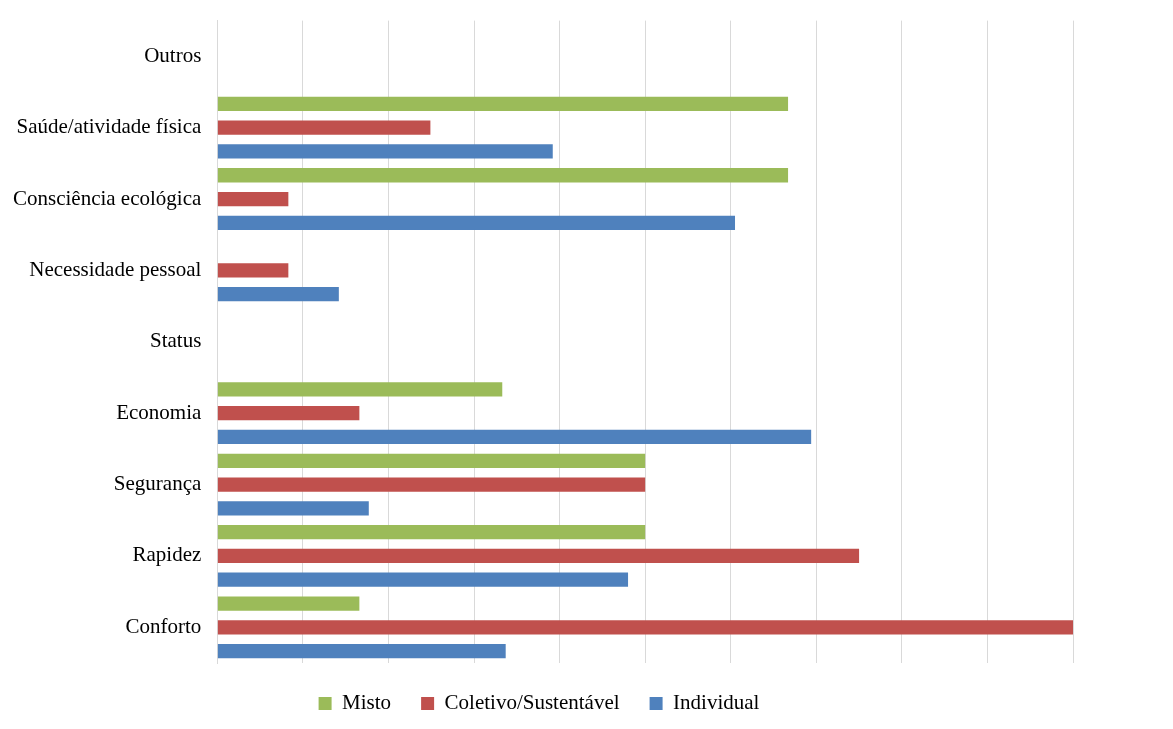 The image size is (1173, 729). What do you see at coordinates (163, 625) in the screenshot?
I see `y-tick-label: Conforto` at bounding box center [163, 625].